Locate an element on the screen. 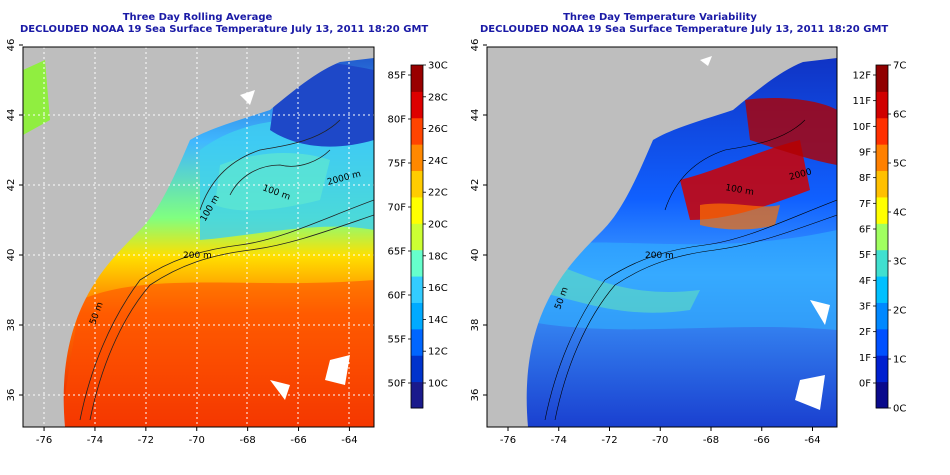 This screenshot has width=950, height=475. left-colorbar-c-label: 20C is located at coordinates (438, 225).